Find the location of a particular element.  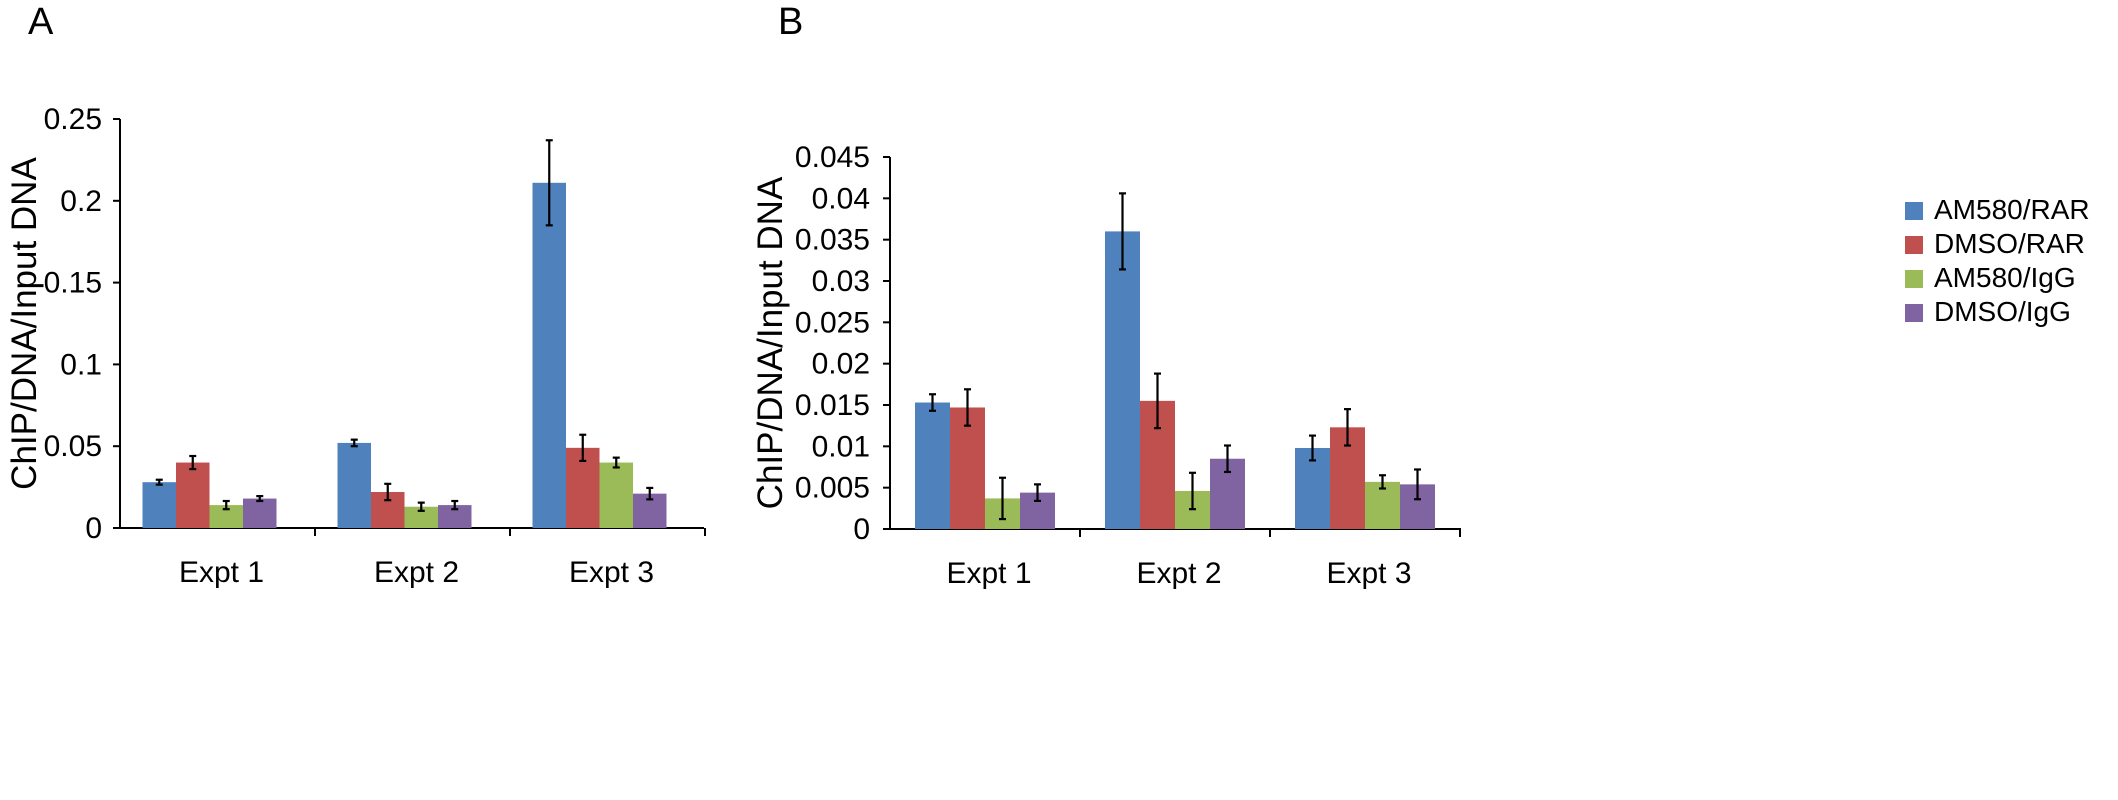

y-tick-label: 0.01 is located at coordinates (841, 446).